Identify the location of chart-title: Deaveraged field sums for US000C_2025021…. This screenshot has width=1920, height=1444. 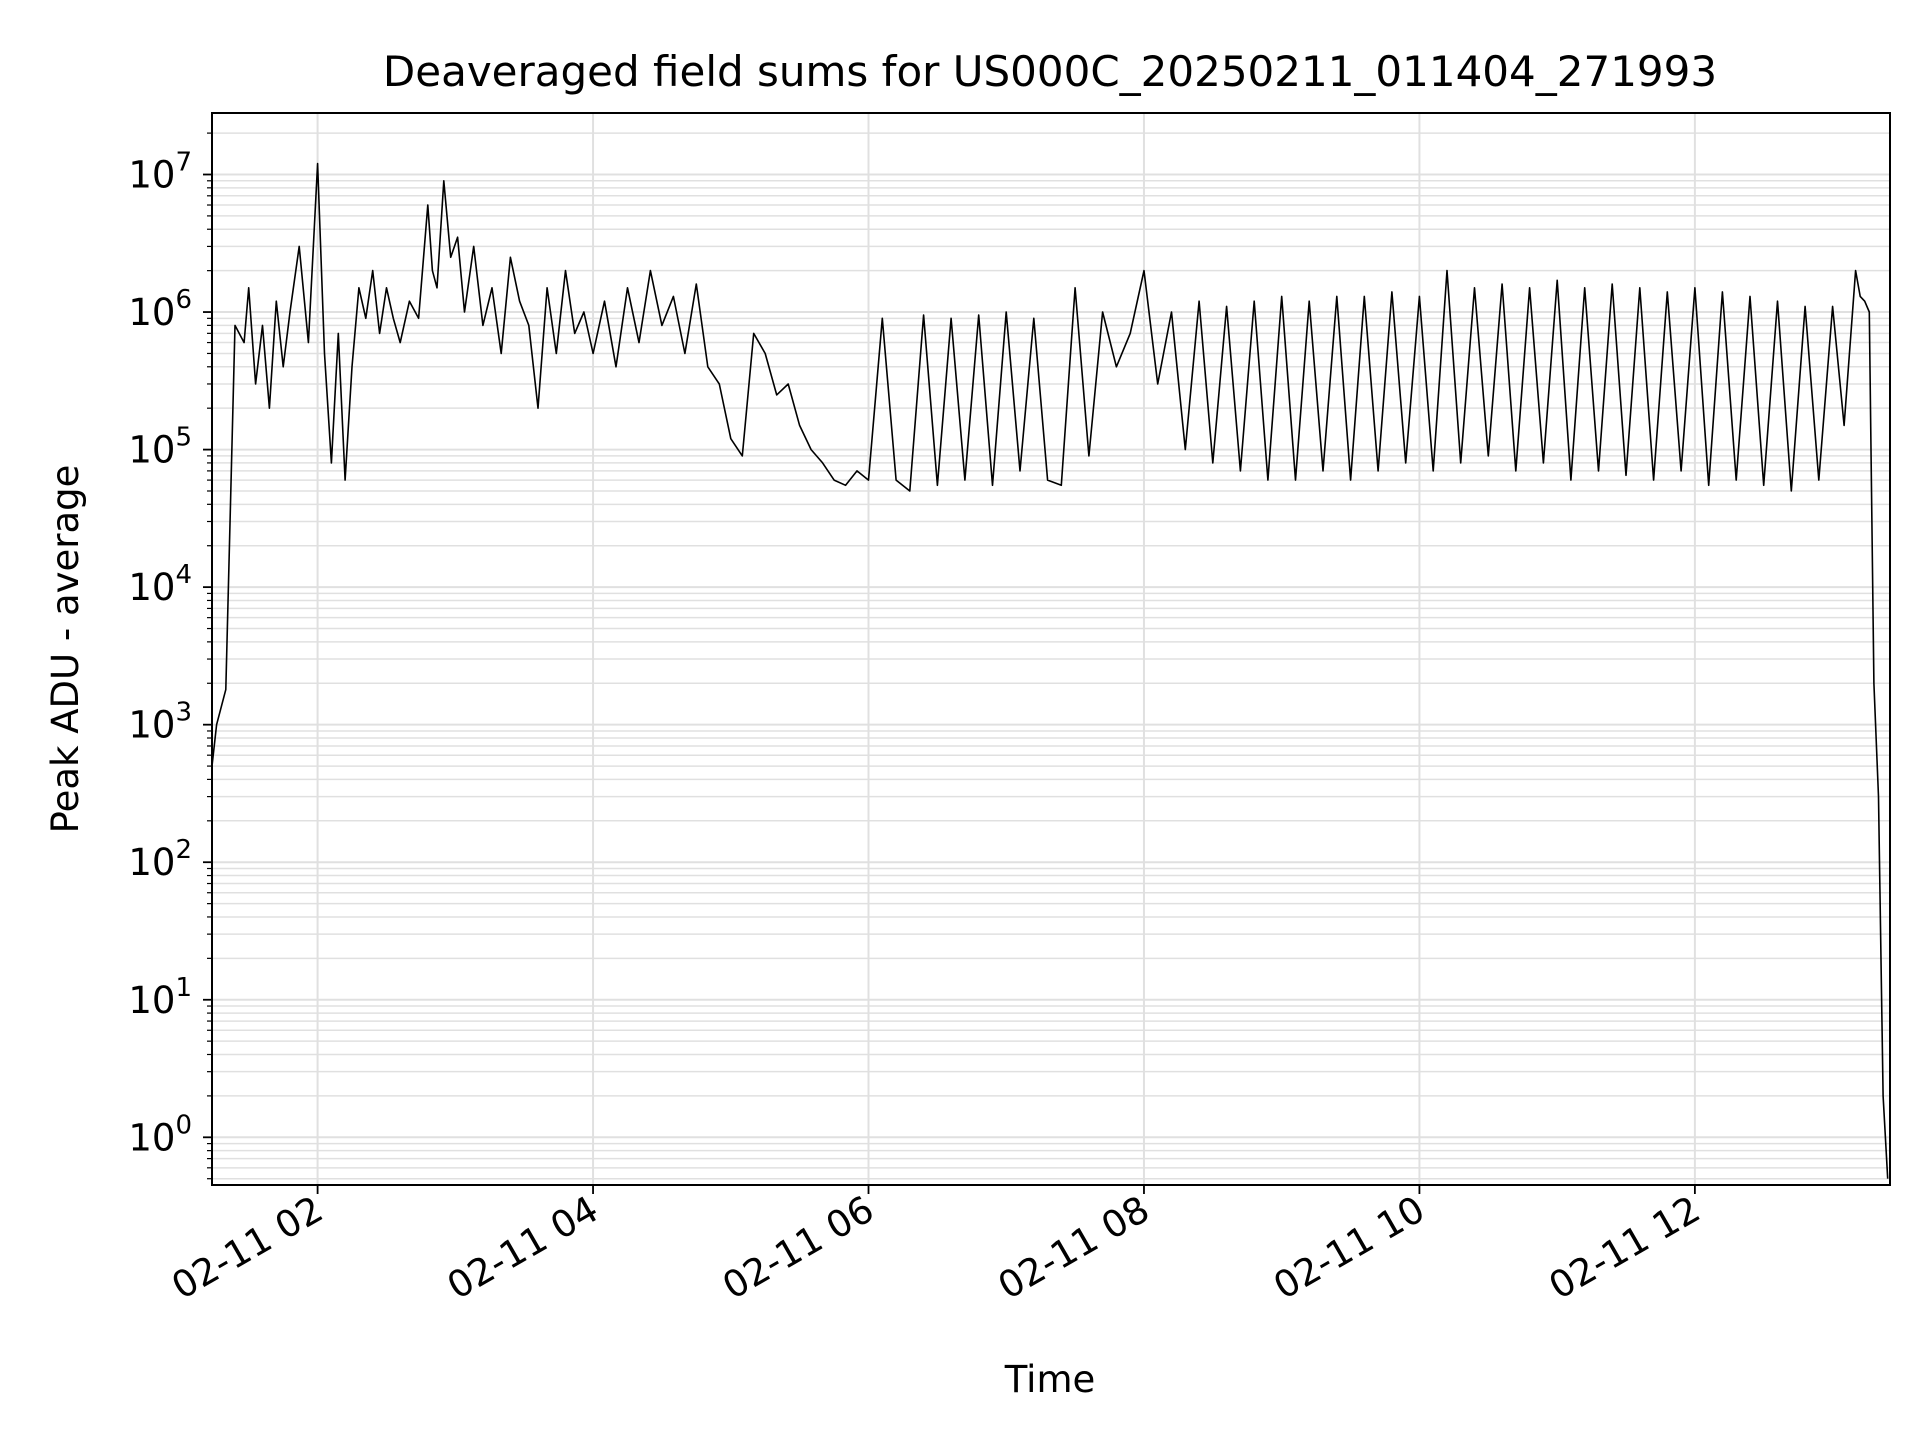
(1050, 71).